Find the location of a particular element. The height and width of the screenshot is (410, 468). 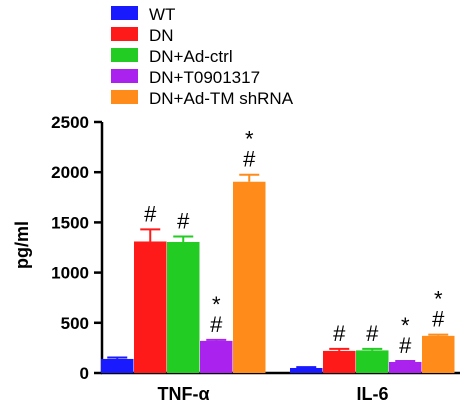

y-tick-label: 1500 is located at coordinates (70, 222).